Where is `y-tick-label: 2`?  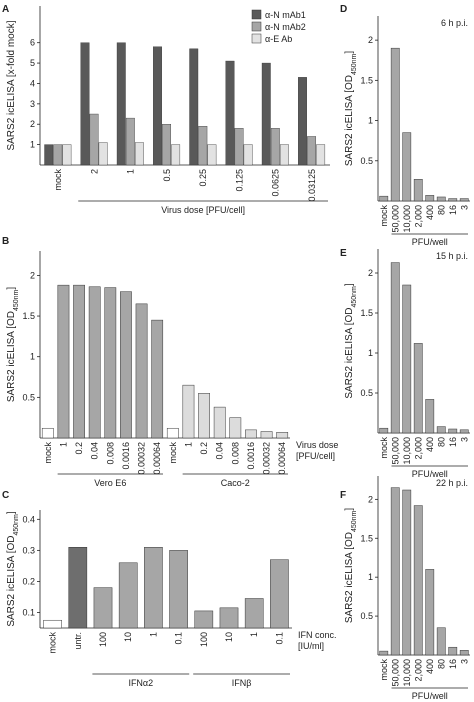
y-tick-label: 2 is located at coordinates (370, 40).